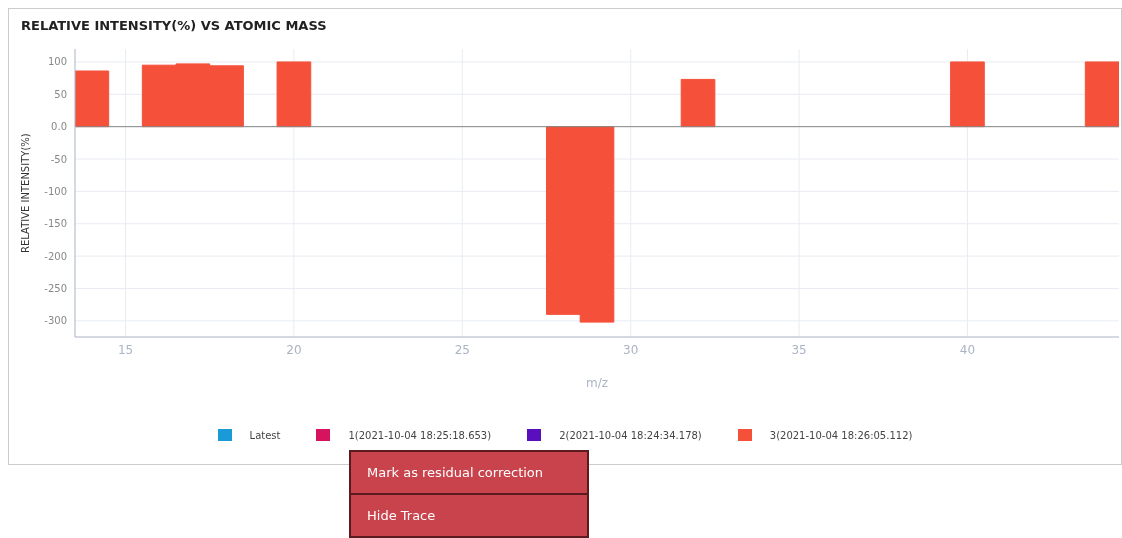 This screenshot has width=1122, height=538. Describe the element at coordinates (174, 25) in the screenshot. I see `chart-title: RELATIVE INTENSITY(%) VS ATOMIC MASS` at that location.